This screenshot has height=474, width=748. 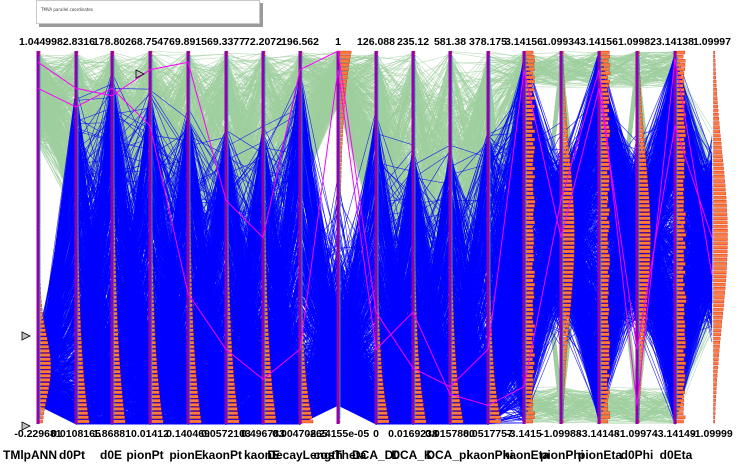 What do you see at coordinates (561, 42) in the screenshot?
I see `axis-max-label: 1.09934` at bounding box center [561, 42].